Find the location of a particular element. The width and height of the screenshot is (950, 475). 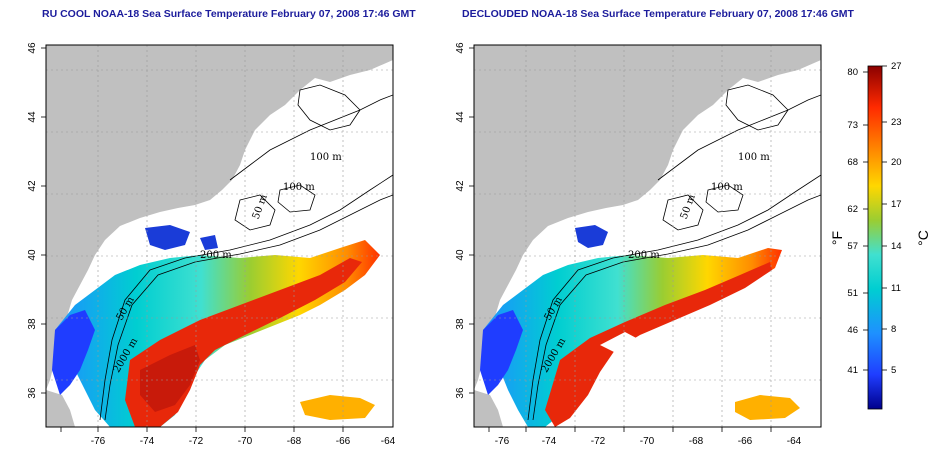

right-contour-label-100m-b: 100 m is located at coordinates (727, 187).